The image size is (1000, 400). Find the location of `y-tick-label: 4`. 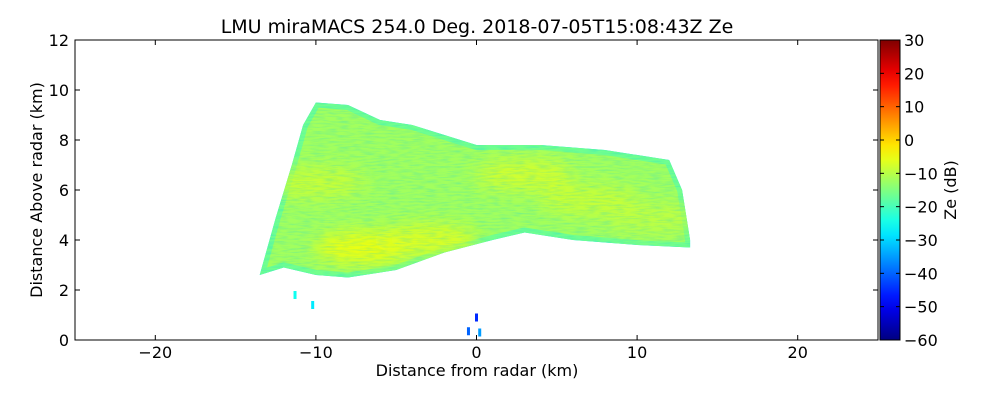

y-tick-label: 4 is located at coordinates (64, 240).